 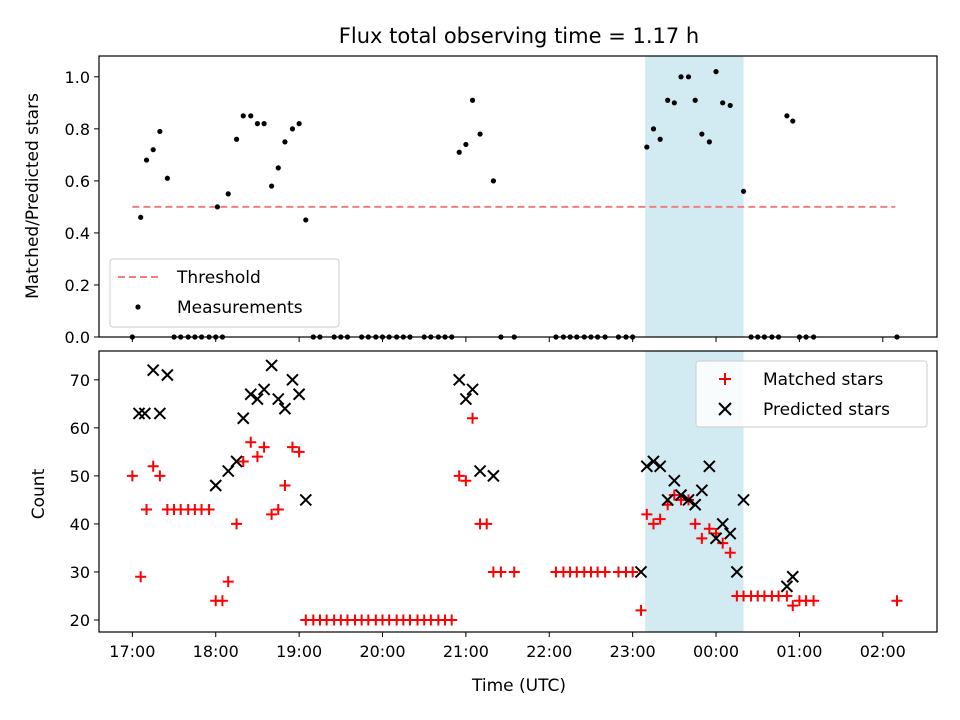 What do you see at coordinates (826, 410) in the screenshot?
I see `legend-predicted-label: Predicted stars` at bounding box center [826, 410].